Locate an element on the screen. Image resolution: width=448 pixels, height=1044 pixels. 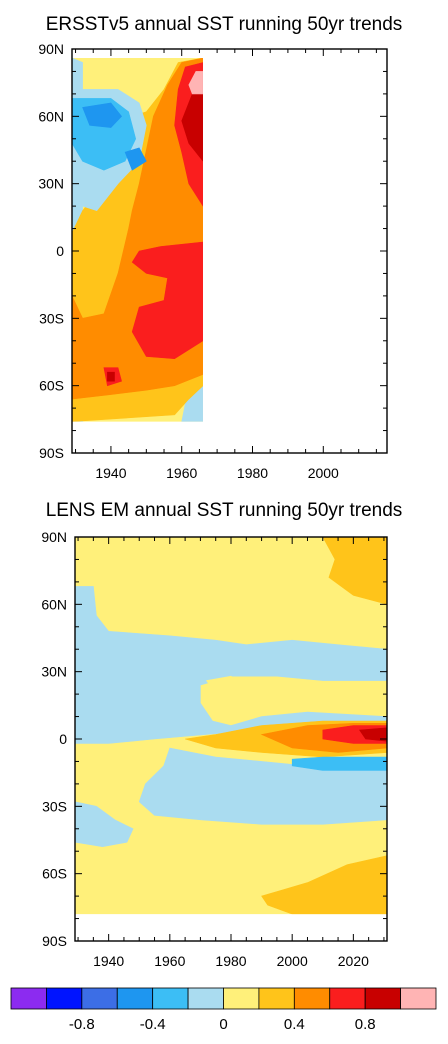
colorbar: -0.8 -0.4 0 0.4 0.8 is located at coordinates (223, 1010).